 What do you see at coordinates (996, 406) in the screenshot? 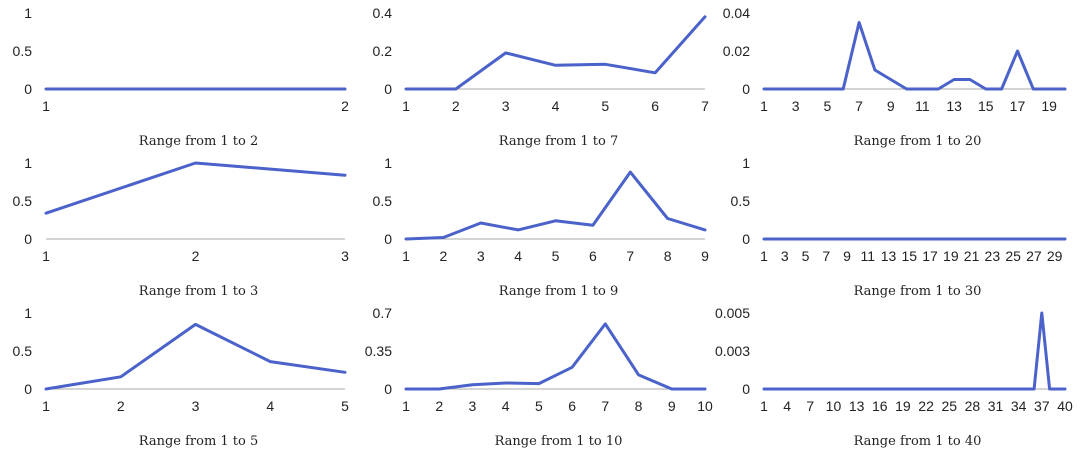
I see `x-tick-label: 31` at bounding box center [996, 406].